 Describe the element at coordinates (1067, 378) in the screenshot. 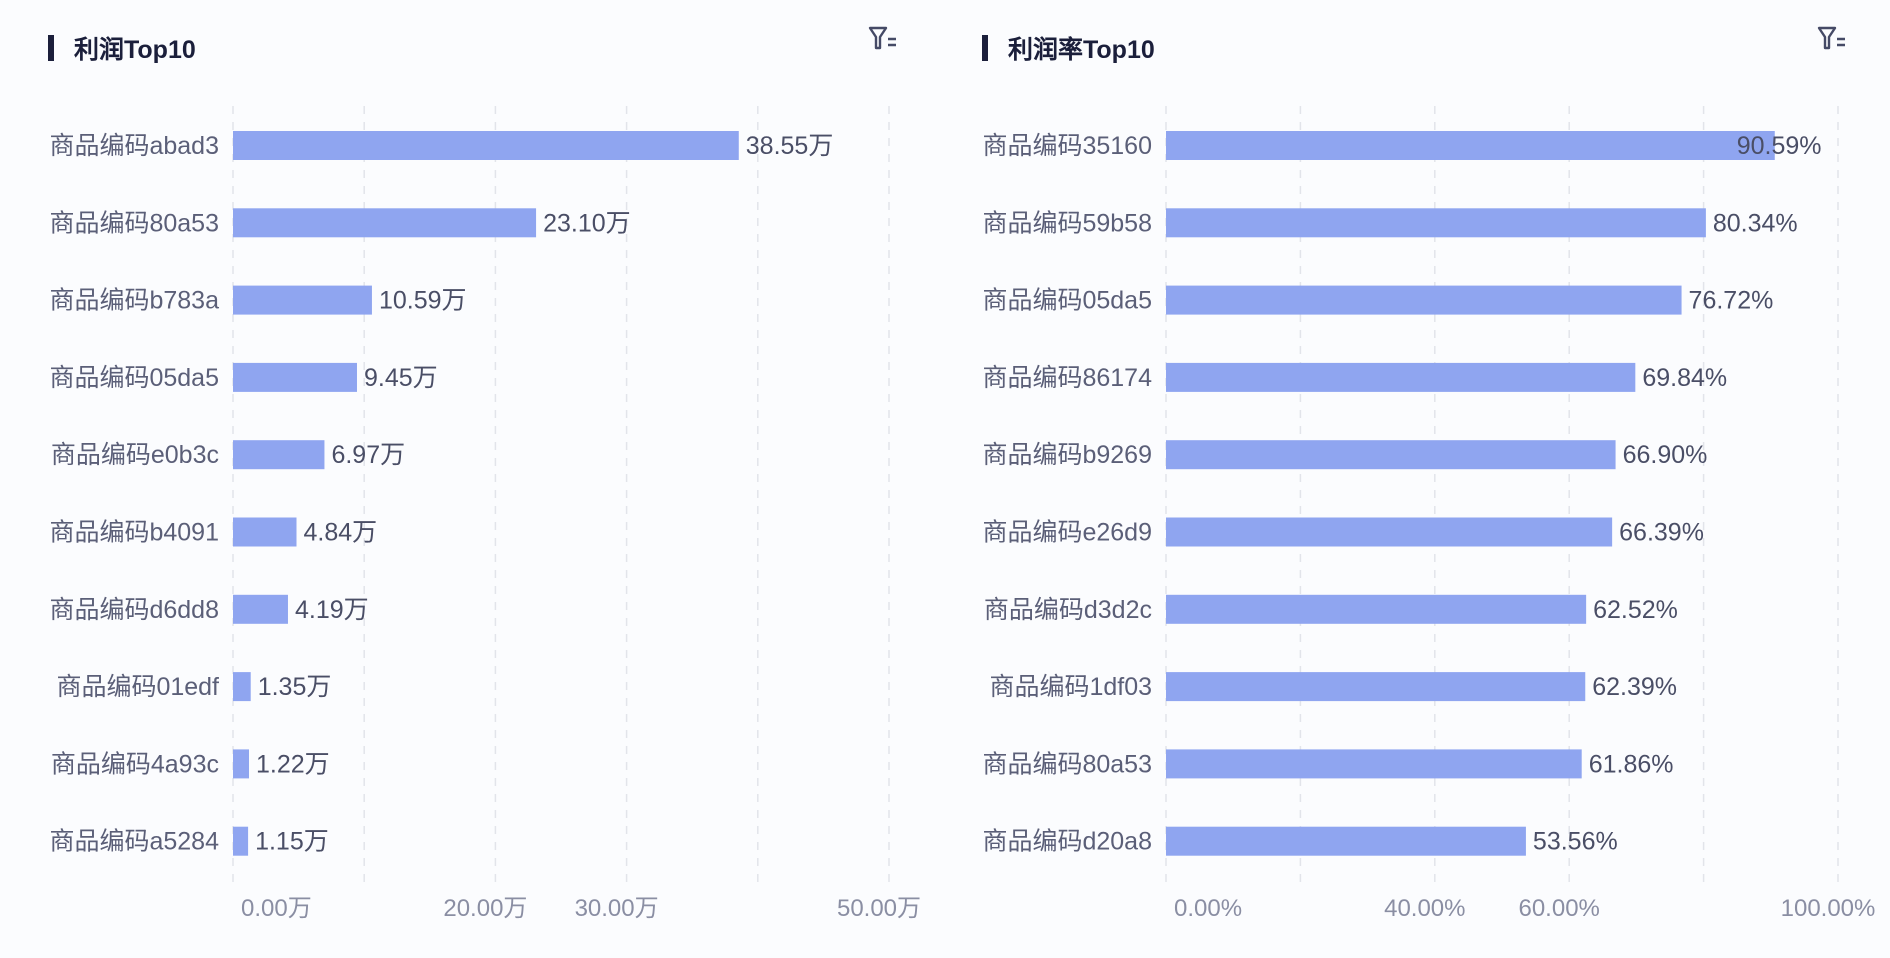

I see `category-label: 商品编码86174` at that location.